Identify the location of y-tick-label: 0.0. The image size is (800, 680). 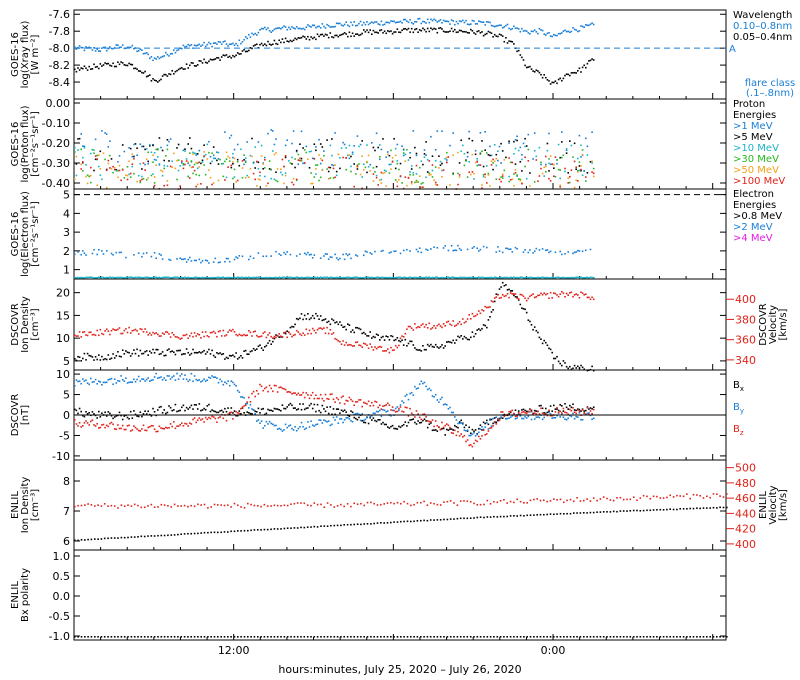
(62, 596).